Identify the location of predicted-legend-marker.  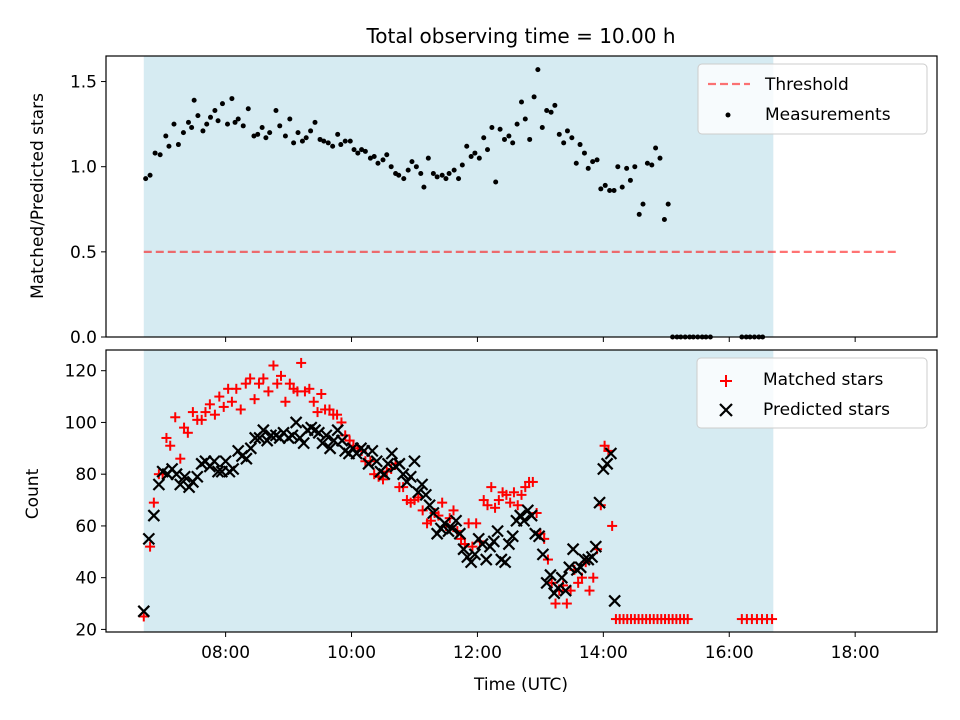
(726, 410).